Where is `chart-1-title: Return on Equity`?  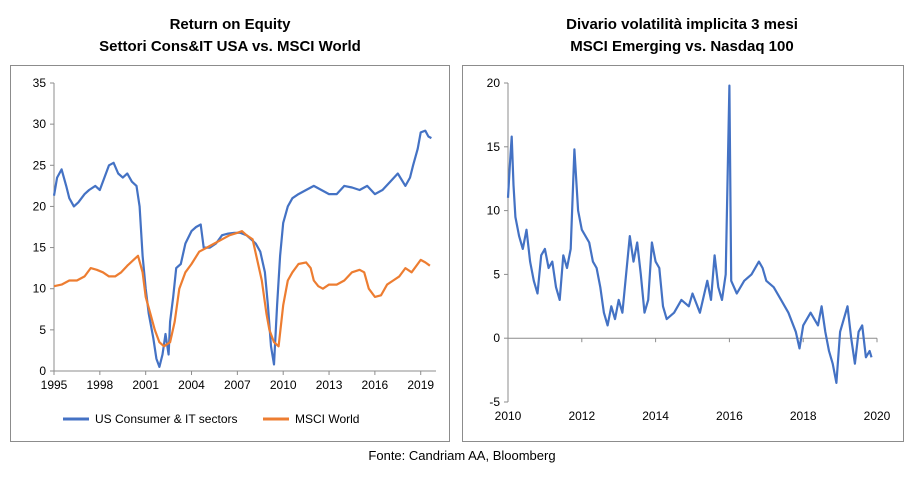 chart-1-title: Return on Equity is located at coordinates (230, 24).